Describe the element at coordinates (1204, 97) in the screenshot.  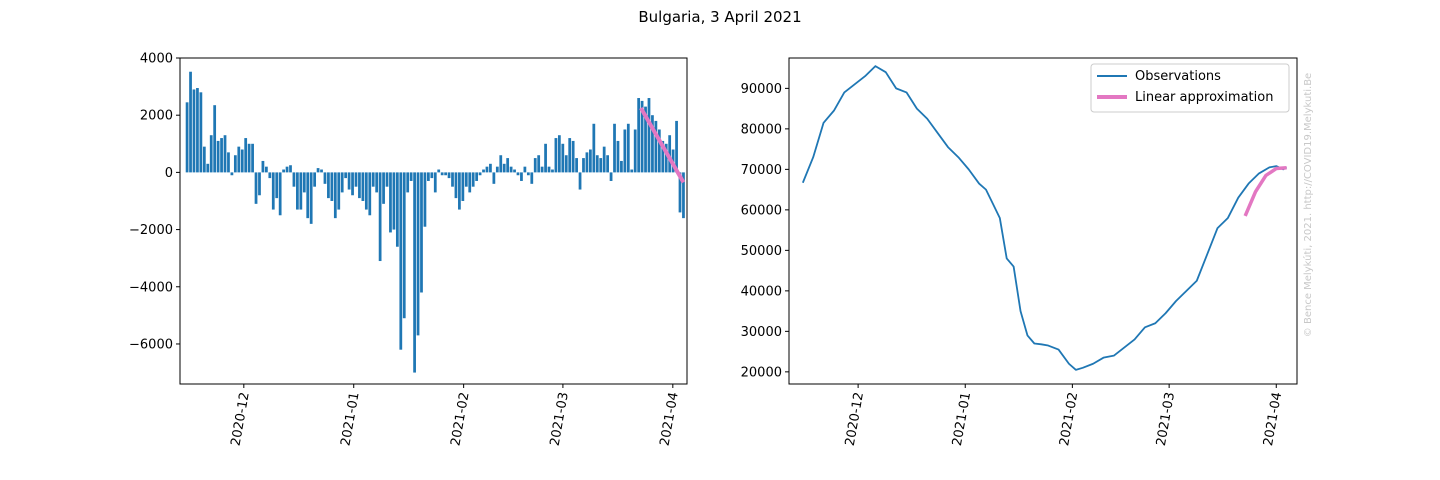
I see `legend-approximation-label: Linear approximation` at that location.